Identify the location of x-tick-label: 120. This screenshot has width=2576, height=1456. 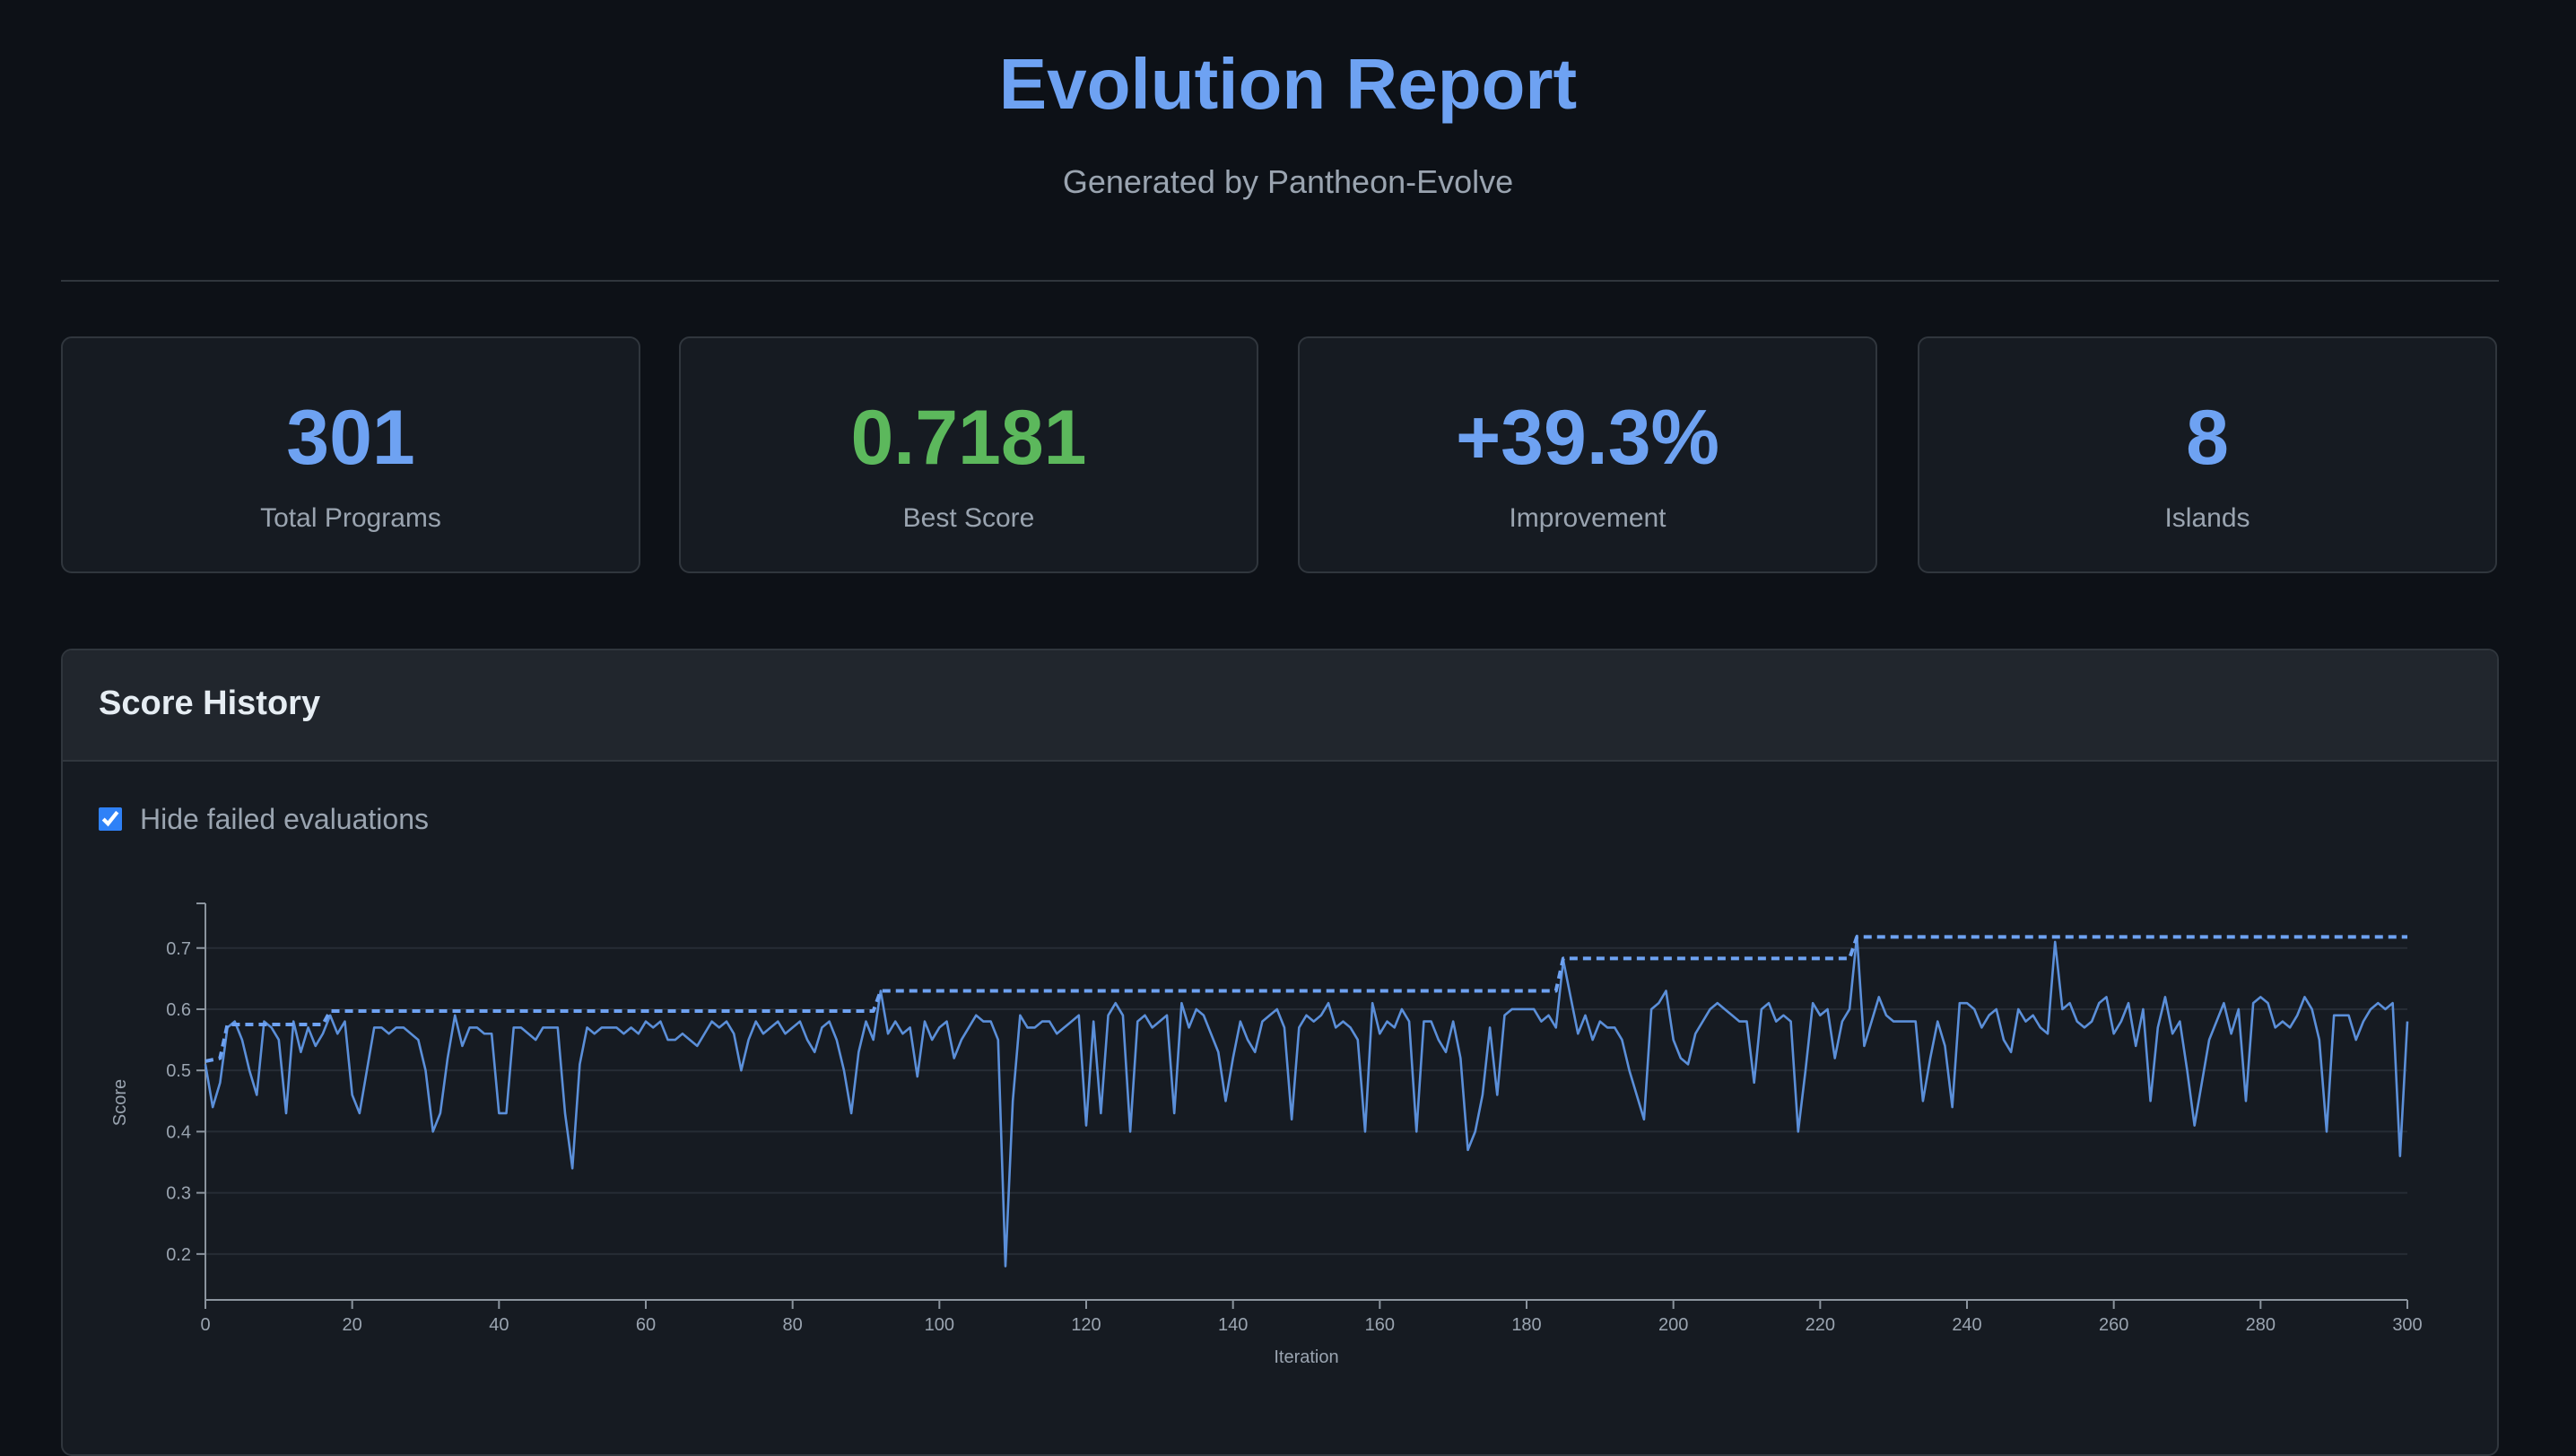
(1086, 1325).